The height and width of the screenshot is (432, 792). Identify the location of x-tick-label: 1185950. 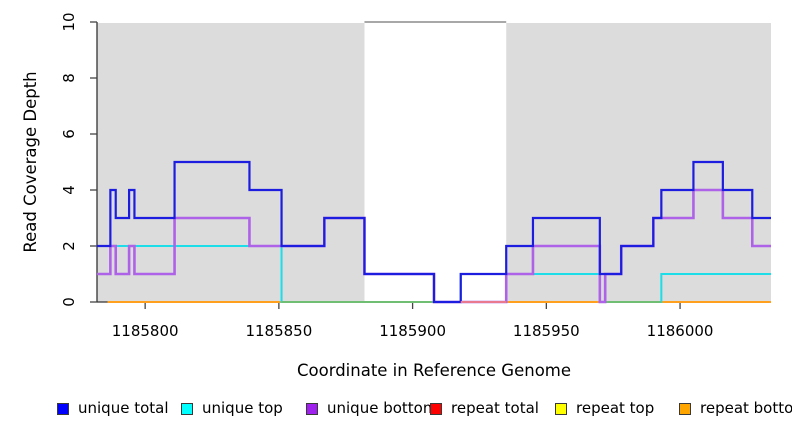
(546, 331).